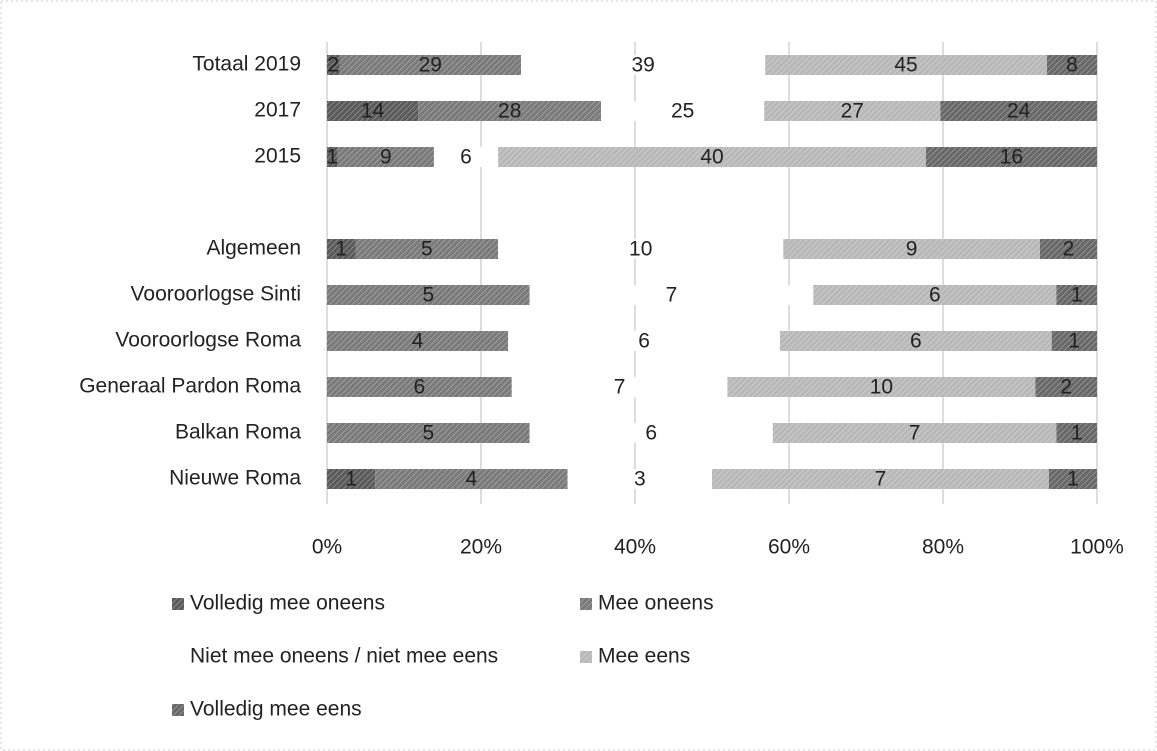 The height and width of the screenshot is (751, 1157). What do you see at coordinates (216, 294) in the screenshot?
I see `y-tick-label: Vooroorlogse Sinti` at bounding box center [216, 294].